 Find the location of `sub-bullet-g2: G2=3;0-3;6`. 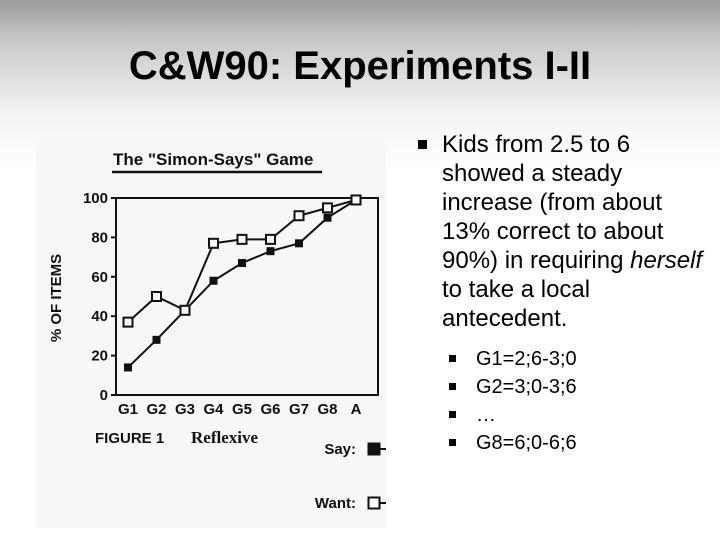

sub-bullet-g2: G2=3;0-3;6 is located at coordinates (576, 387).